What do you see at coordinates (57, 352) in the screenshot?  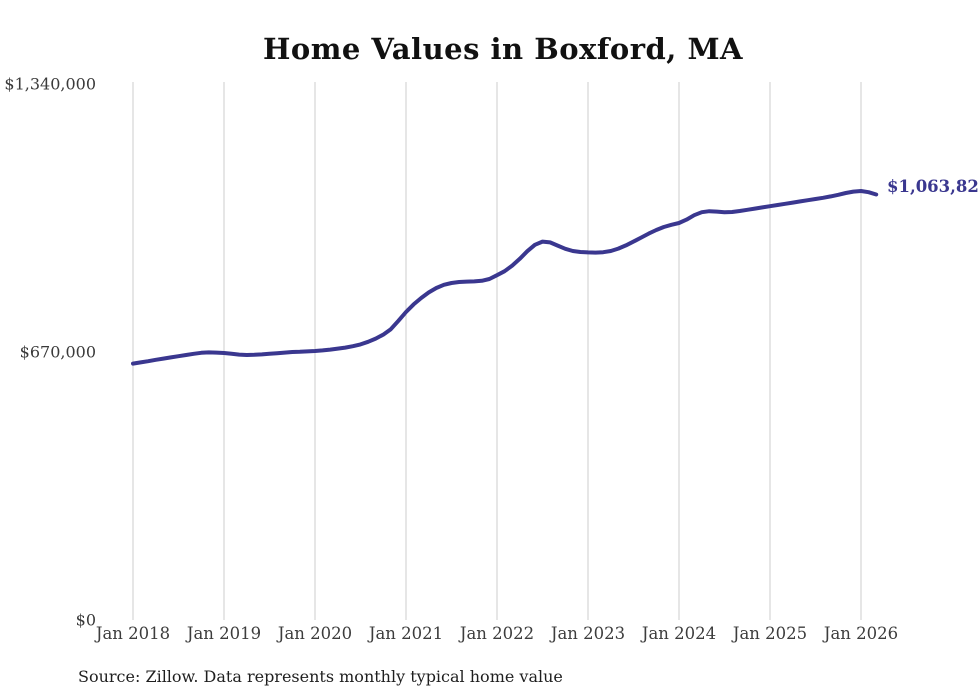 I see `y-axis-label-mid: $670,000` at bounding box center [57, 352].